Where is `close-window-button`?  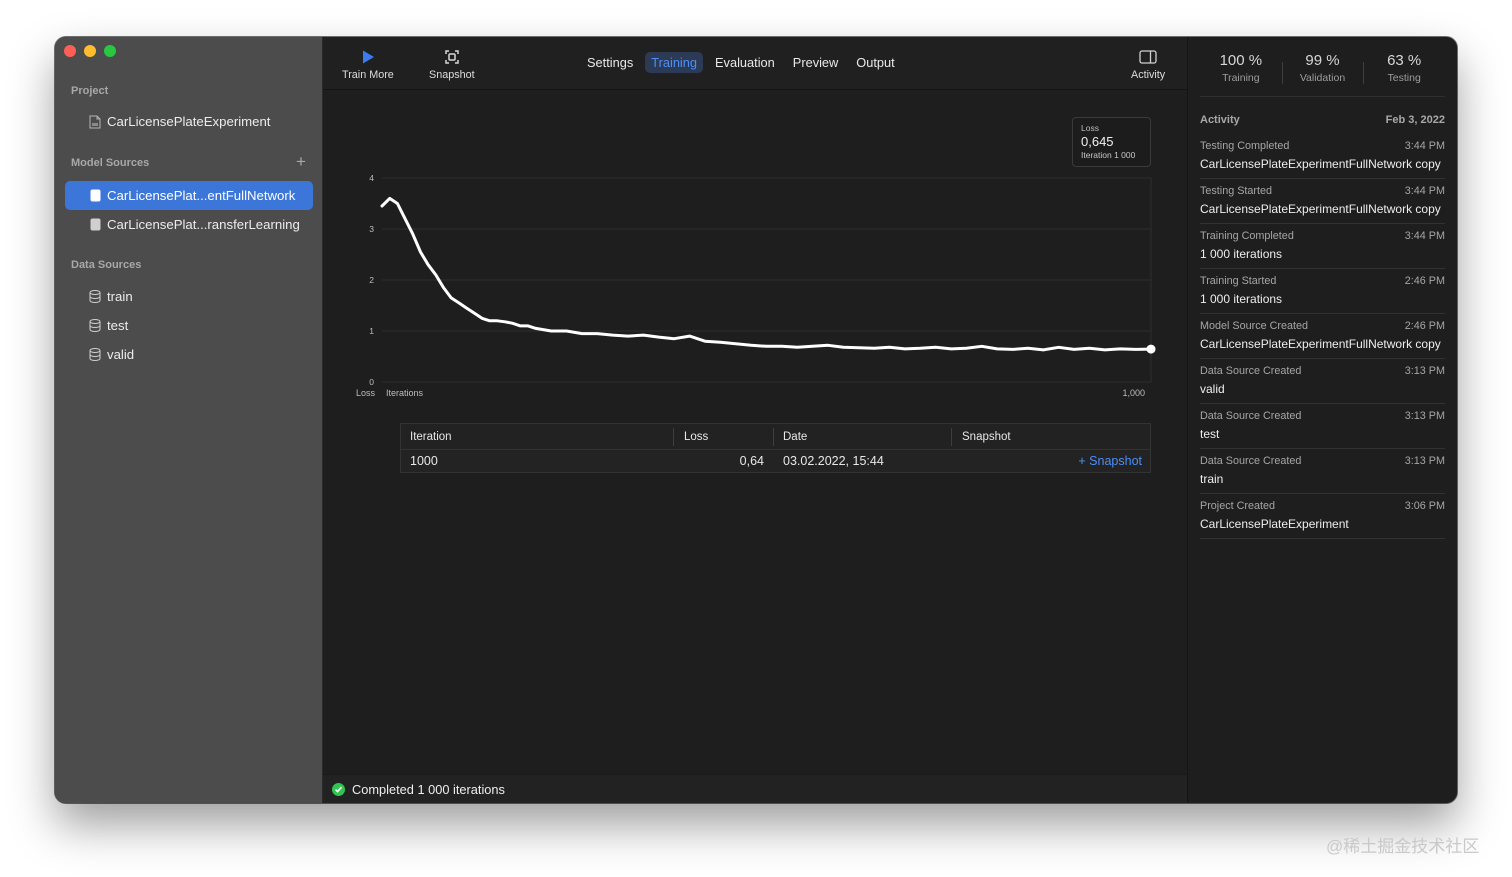 close-window-button is located at coordinates (70, 51).